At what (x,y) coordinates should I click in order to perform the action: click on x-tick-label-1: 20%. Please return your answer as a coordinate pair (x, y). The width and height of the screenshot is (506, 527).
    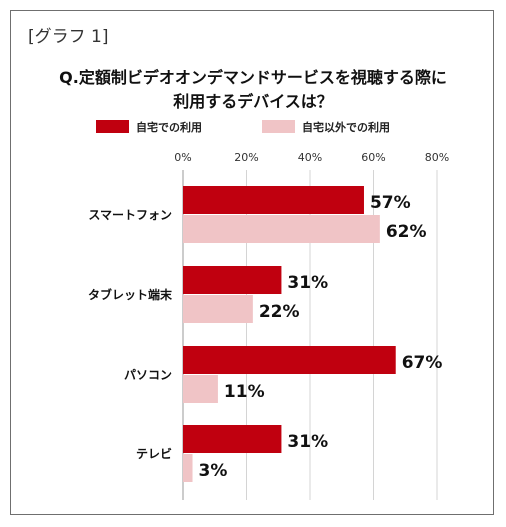
    Looking at the image, I should click on (246, 157).